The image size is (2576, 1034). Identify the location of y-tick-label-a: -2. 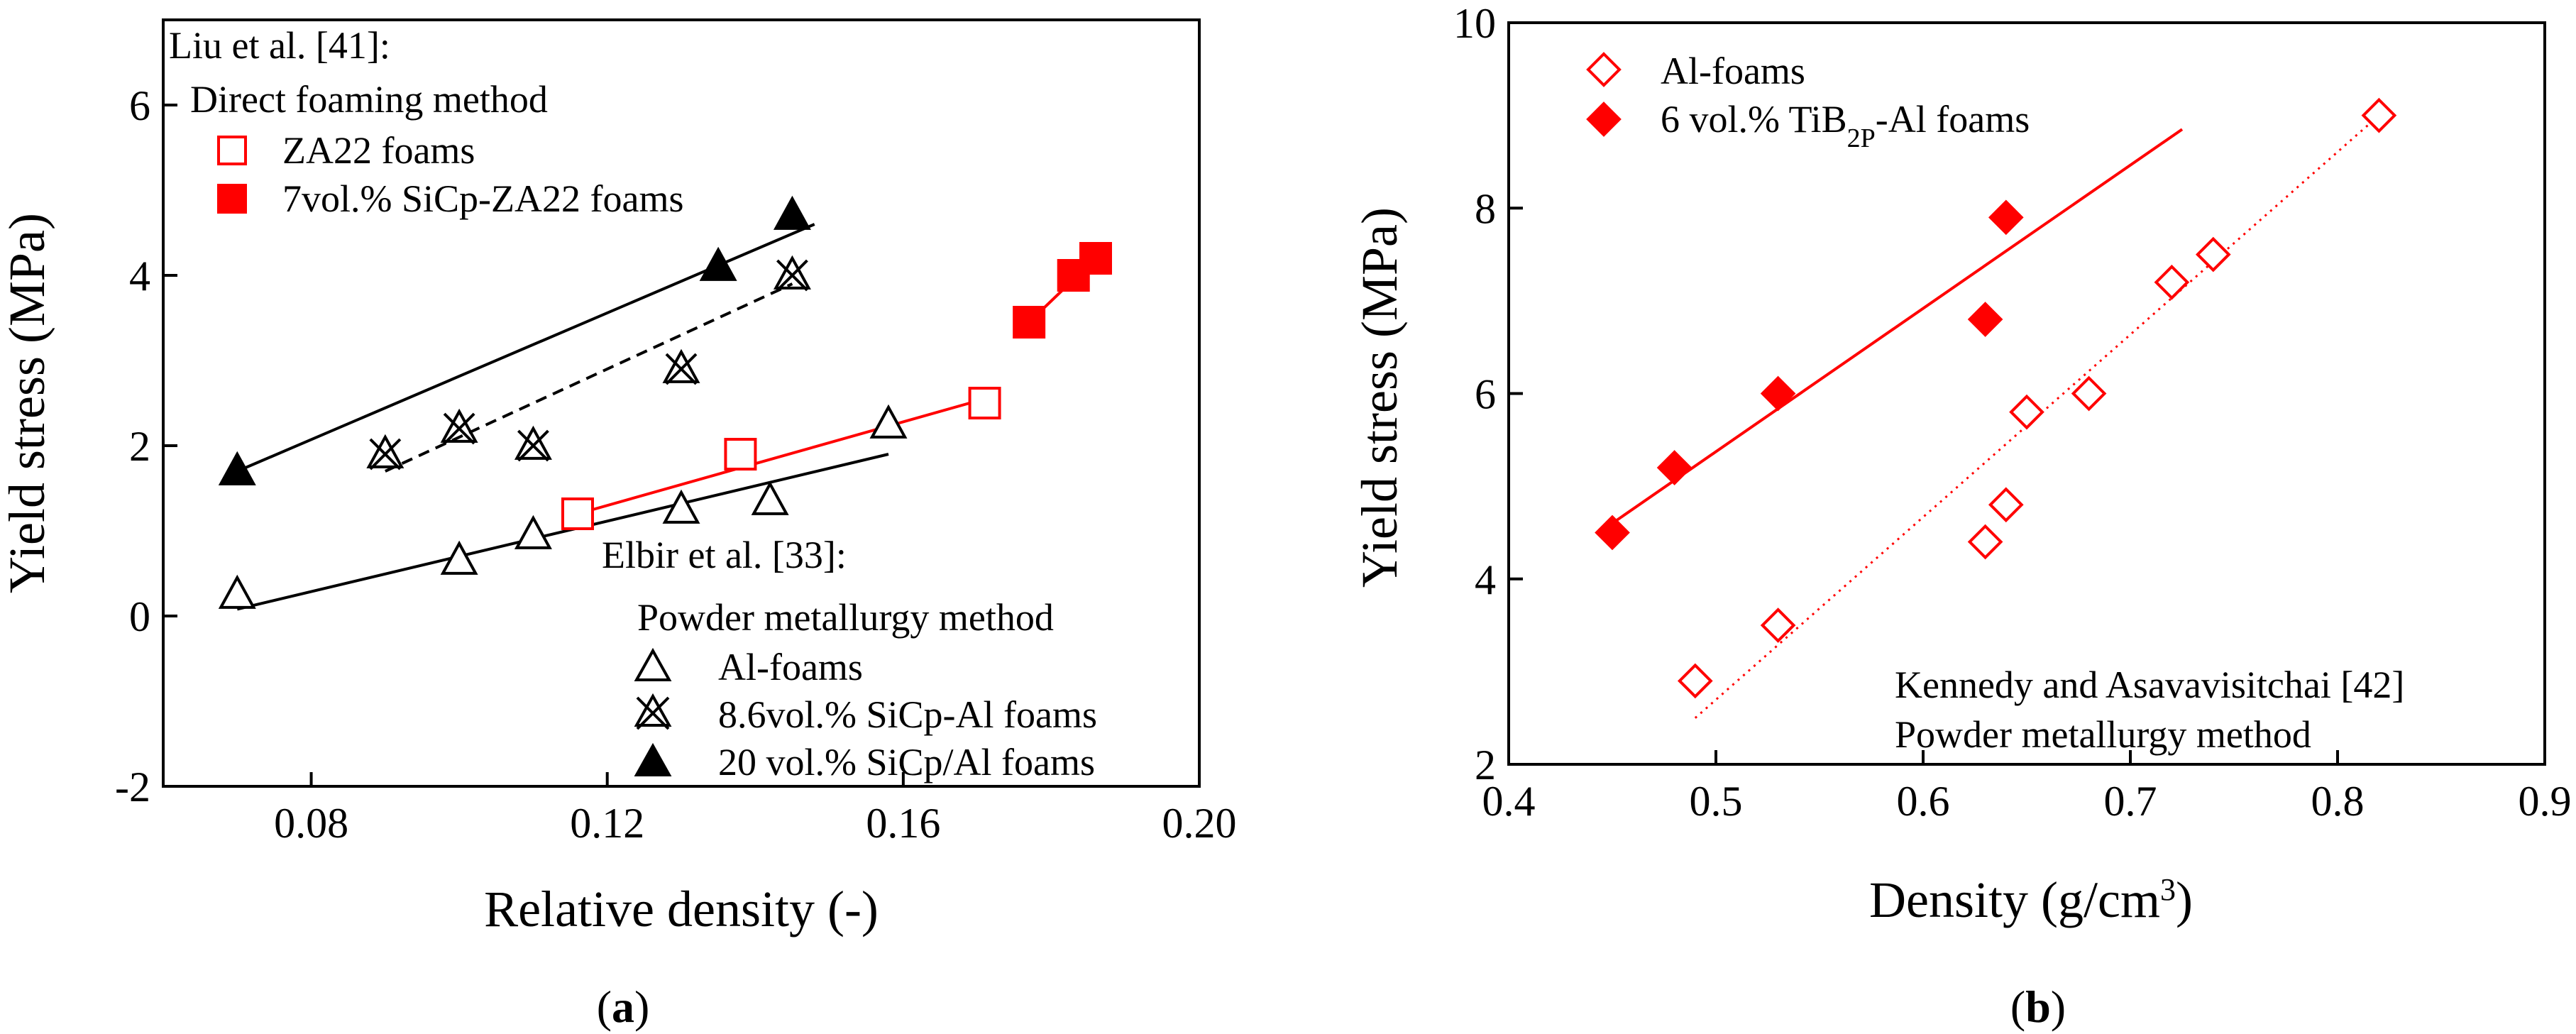
(132, 787).